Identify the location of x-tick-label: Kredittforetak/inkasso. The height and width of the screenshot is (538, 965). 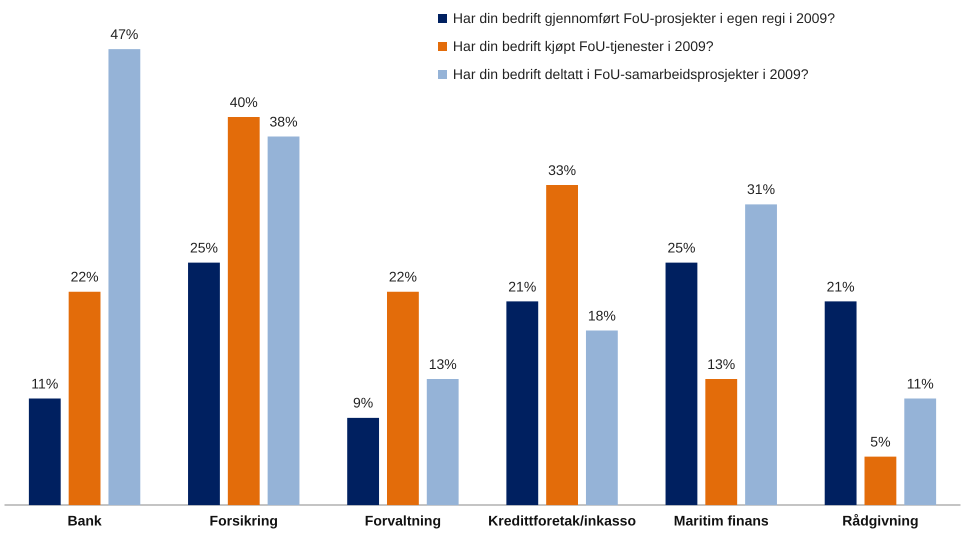
(562, 520).